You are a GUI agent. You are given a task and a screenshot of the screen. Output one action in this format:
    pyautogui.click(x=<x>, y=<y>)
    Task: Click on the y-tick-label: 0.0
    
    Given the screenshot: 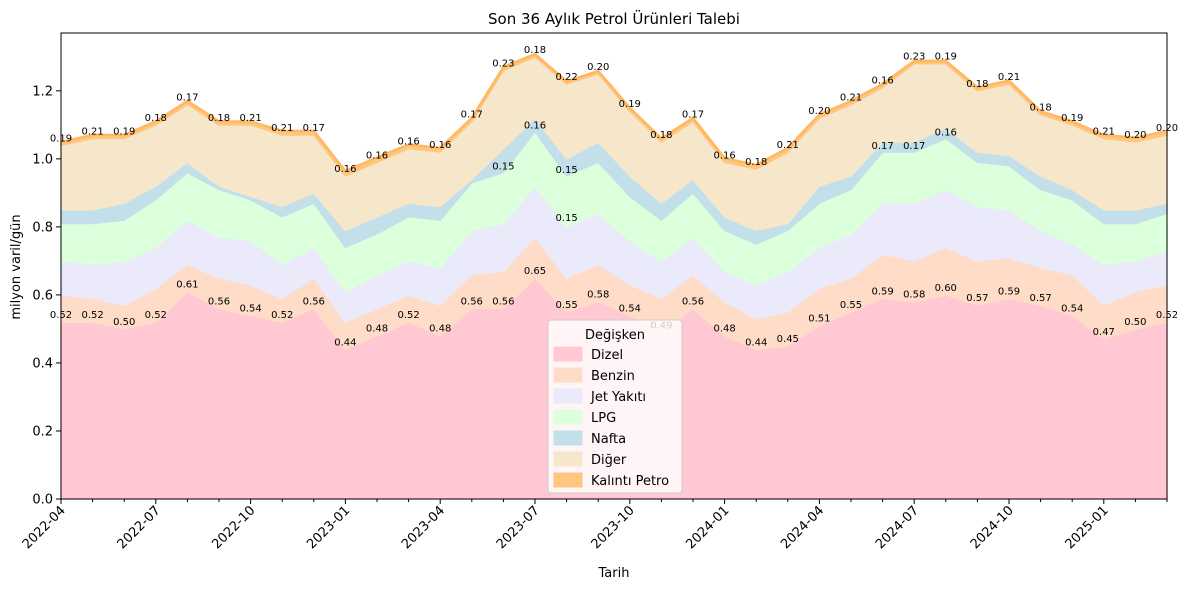 What is the action you would take?
    pyautogui.click(x=42, y=500)
    